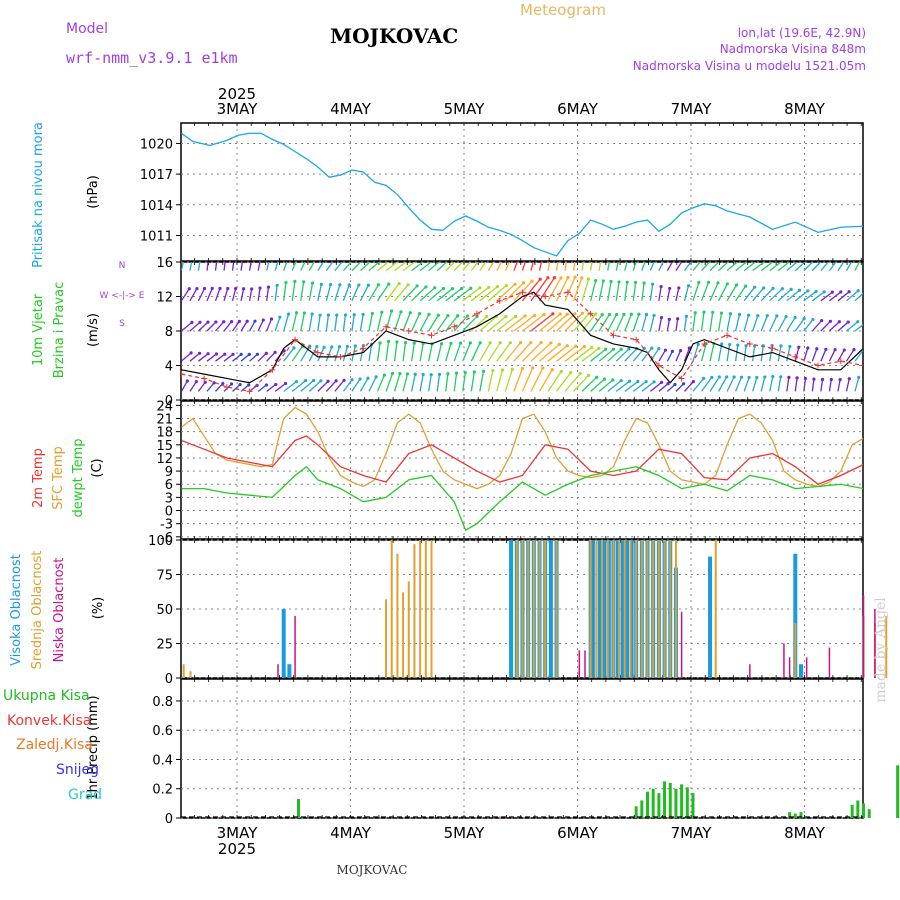  What do you see at coordinates (54, 745) in the screenshot?
I see `legend-frozen-rain: Zaledj.Kisa` at bounding box center [54, 745].